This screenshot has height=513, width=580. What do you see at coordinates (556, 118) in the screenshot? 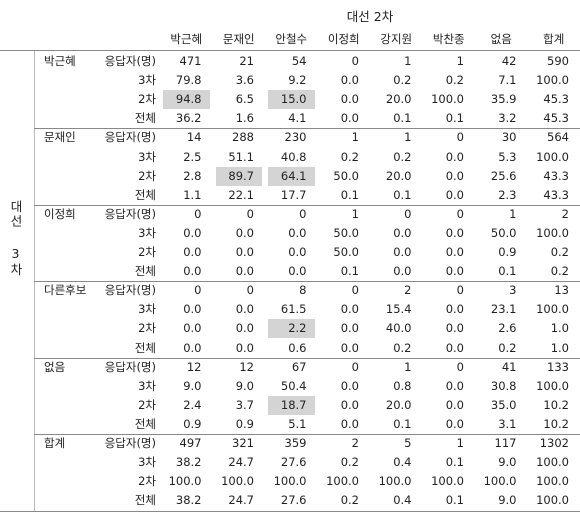
I see `table-cell: 45.3` at bounding box center [556, 118].